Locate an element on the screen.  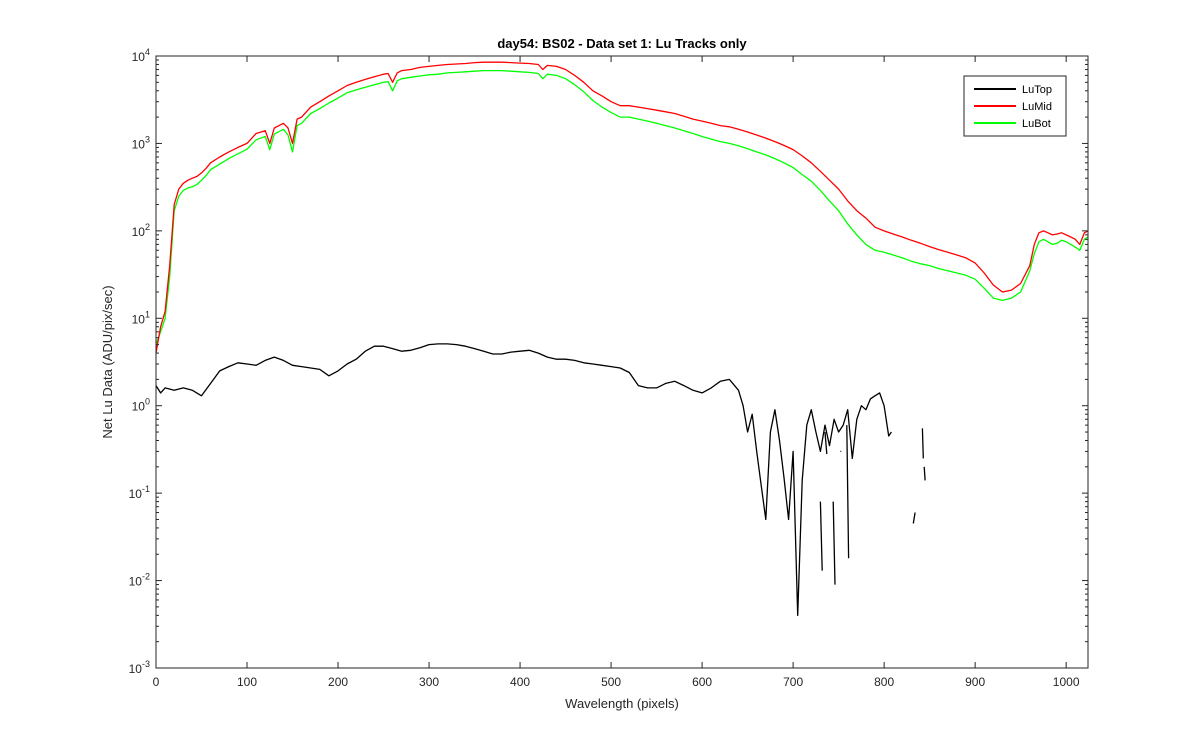
y-tick-label: 10⁻³ is located at coordinates (139, 667).